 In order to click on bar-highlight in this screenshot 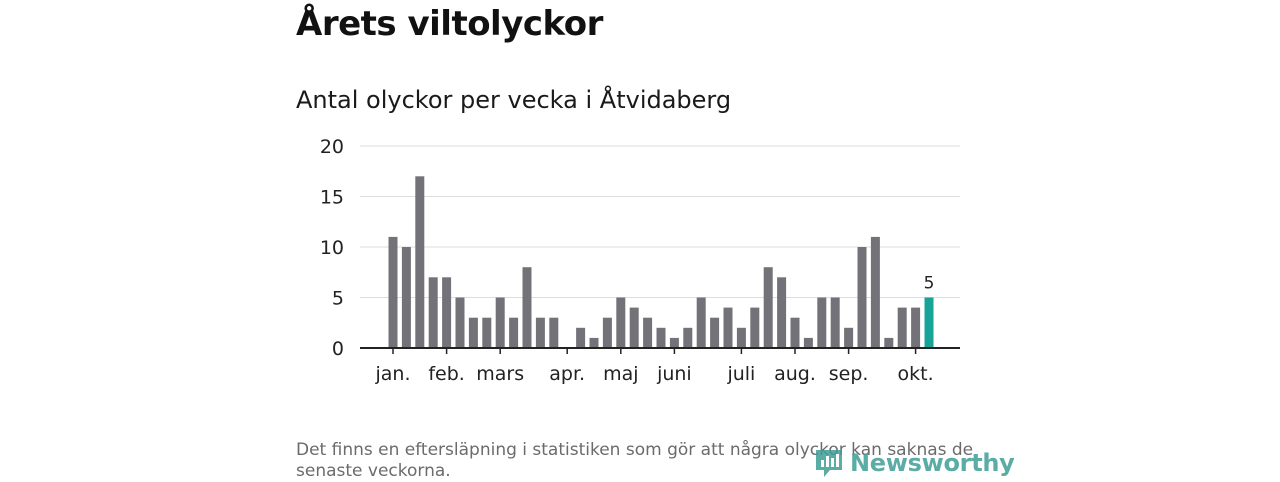, I will do `click(929, 322)`.